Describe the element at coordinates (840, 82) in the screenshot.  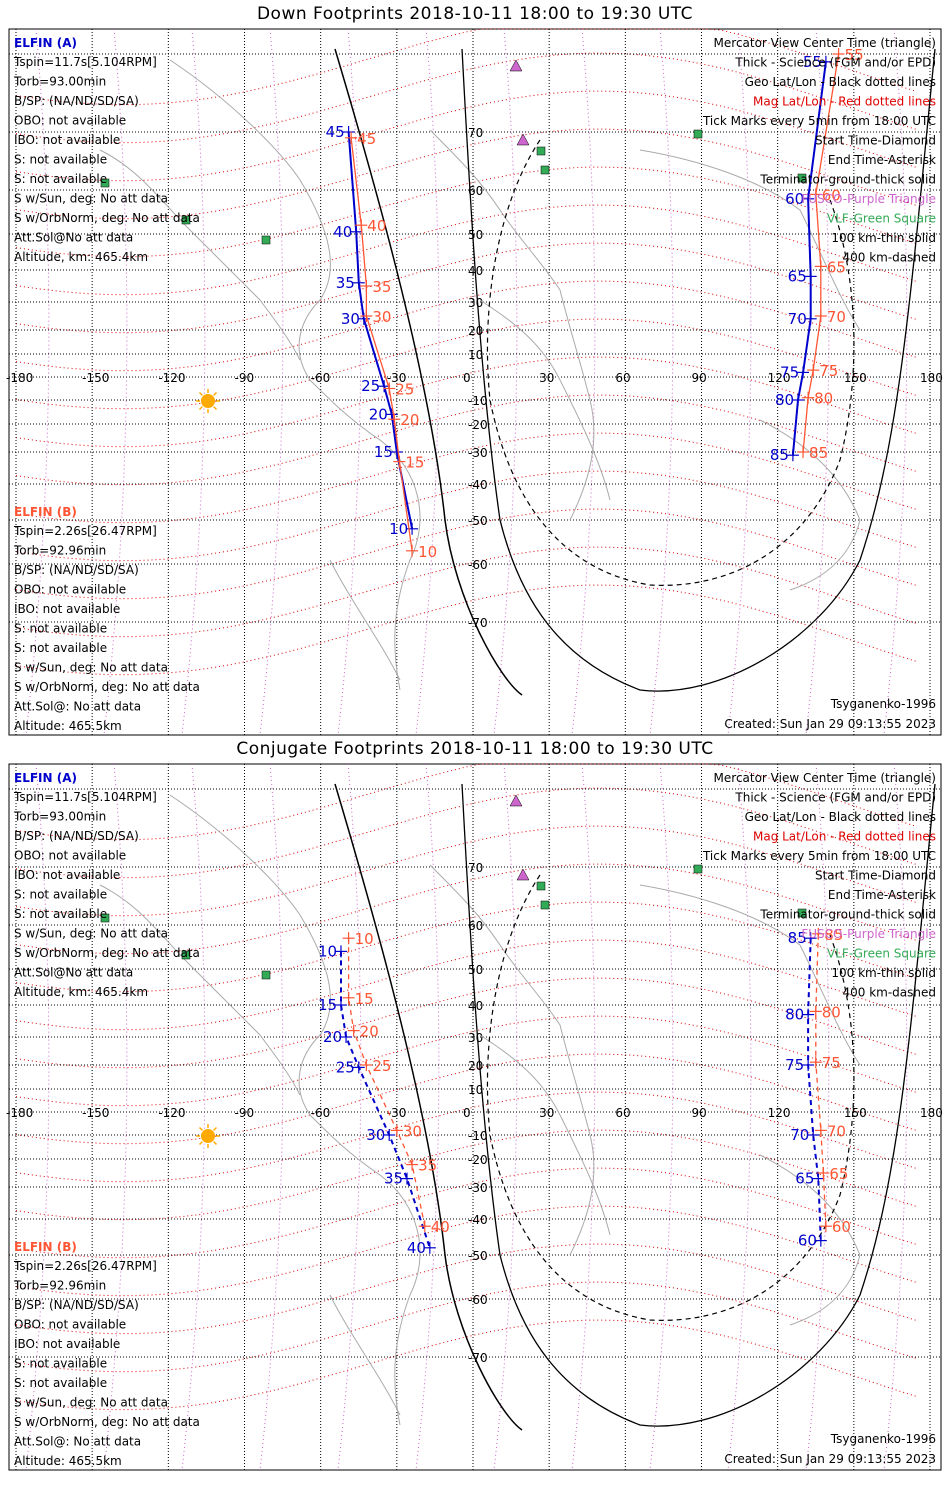
I see `legend-item: Geo Lat/Lon - Black dotted lines` at that location.